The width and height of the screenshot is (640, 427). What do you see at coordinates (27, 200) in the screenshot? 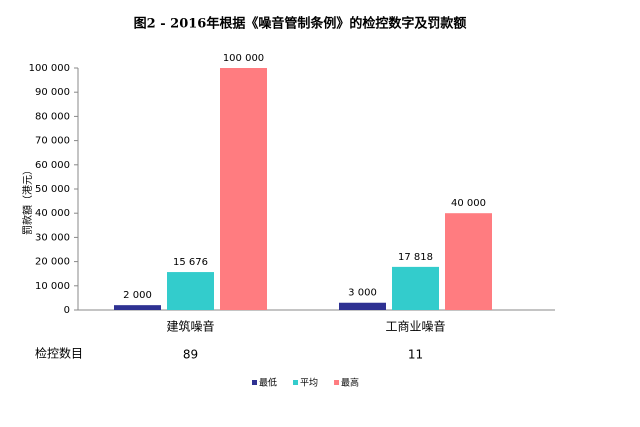
I see `y-axis-label: 罰款額（港元）` at bounding box center [27, 200].